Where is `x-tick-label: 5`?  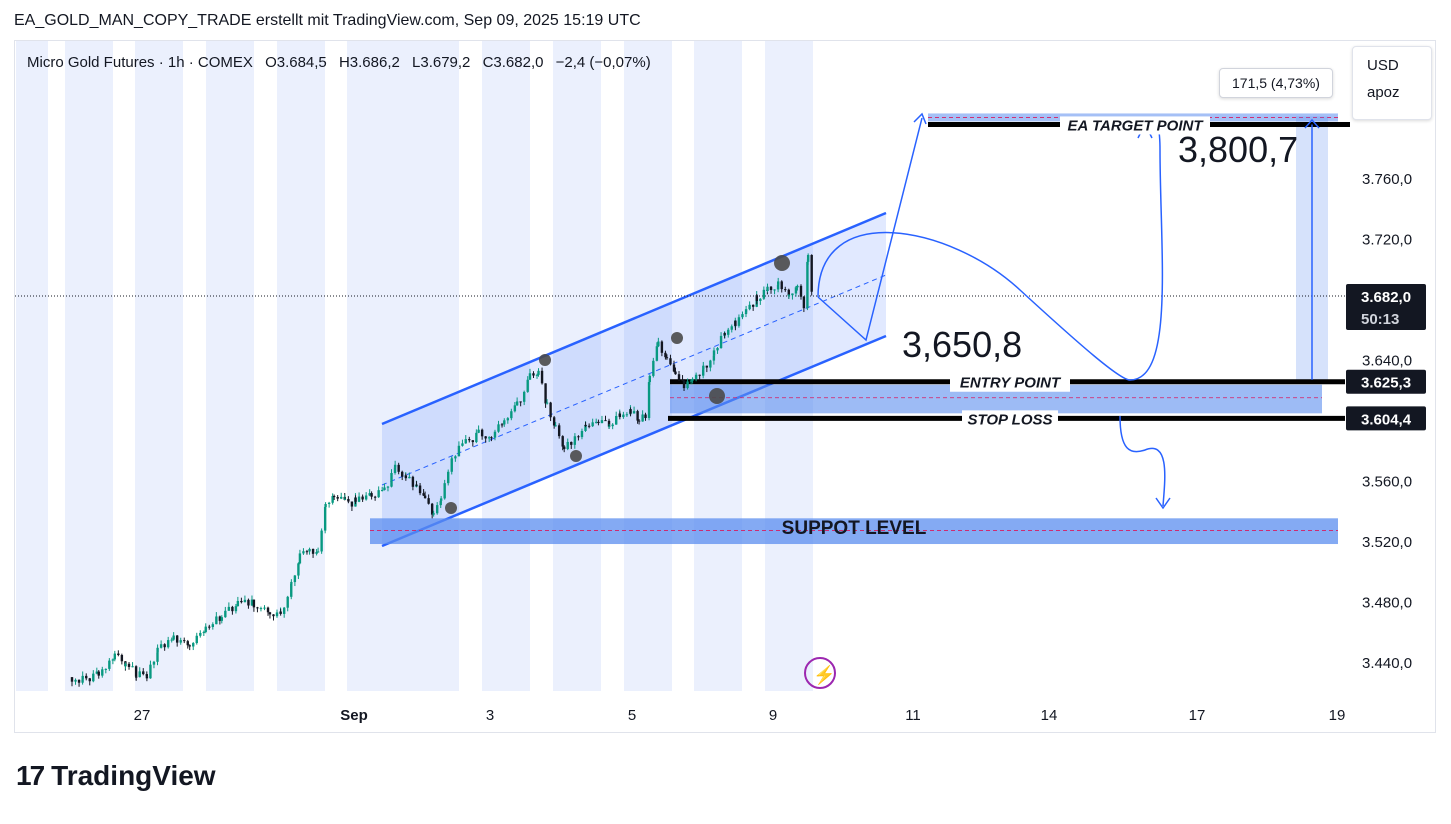
x-tick-label: 5 is located at coordinates (632, 715).